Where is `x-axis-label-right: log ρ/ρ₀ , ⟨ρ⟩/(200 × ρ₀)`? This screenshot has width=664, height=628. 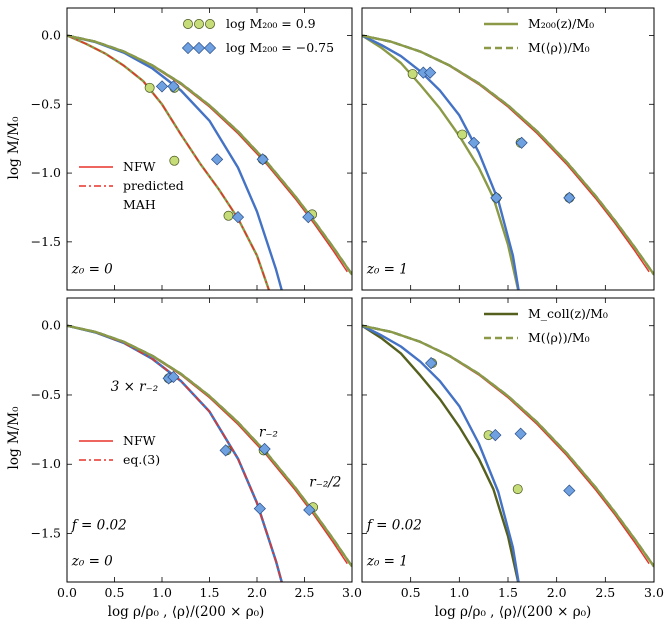 x-axis-label-right: log ρ/ρ₀ , ⟨ρ⟩/(200 × ρ₀) is located at coordinates (513, 612).